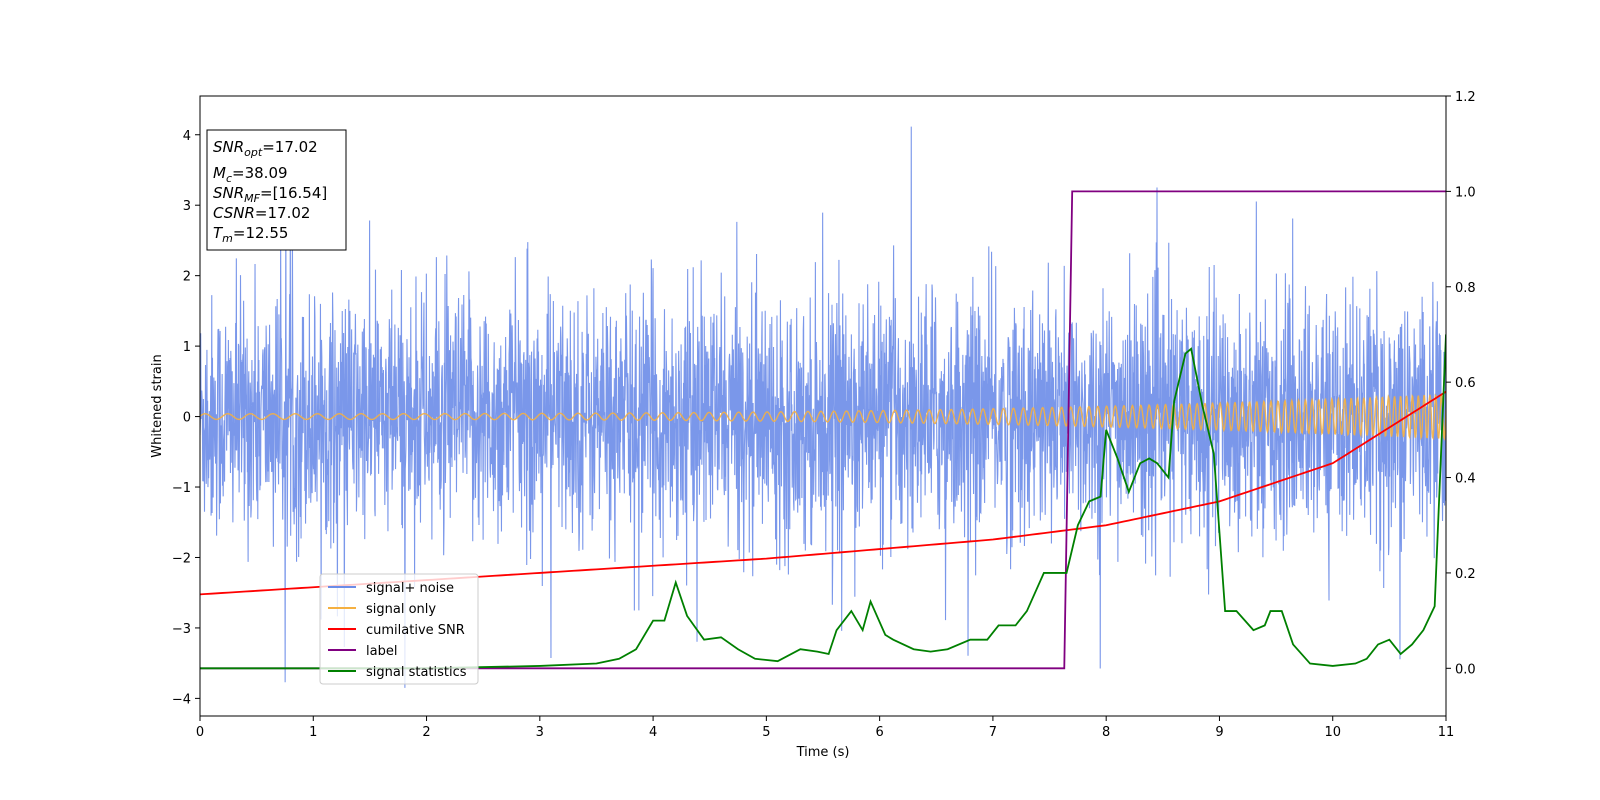  I want to click on x-tick-label: 5, so click(766, 732).